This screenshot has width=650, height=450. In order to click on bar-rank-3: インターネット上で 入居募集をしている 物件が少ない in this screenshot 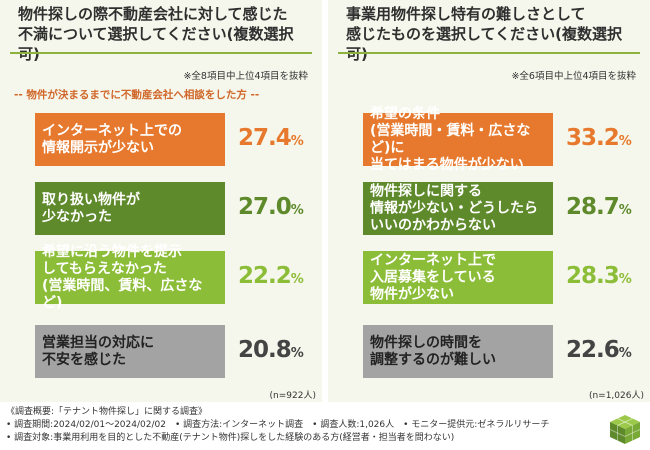, I will do `click(458, 277)`.